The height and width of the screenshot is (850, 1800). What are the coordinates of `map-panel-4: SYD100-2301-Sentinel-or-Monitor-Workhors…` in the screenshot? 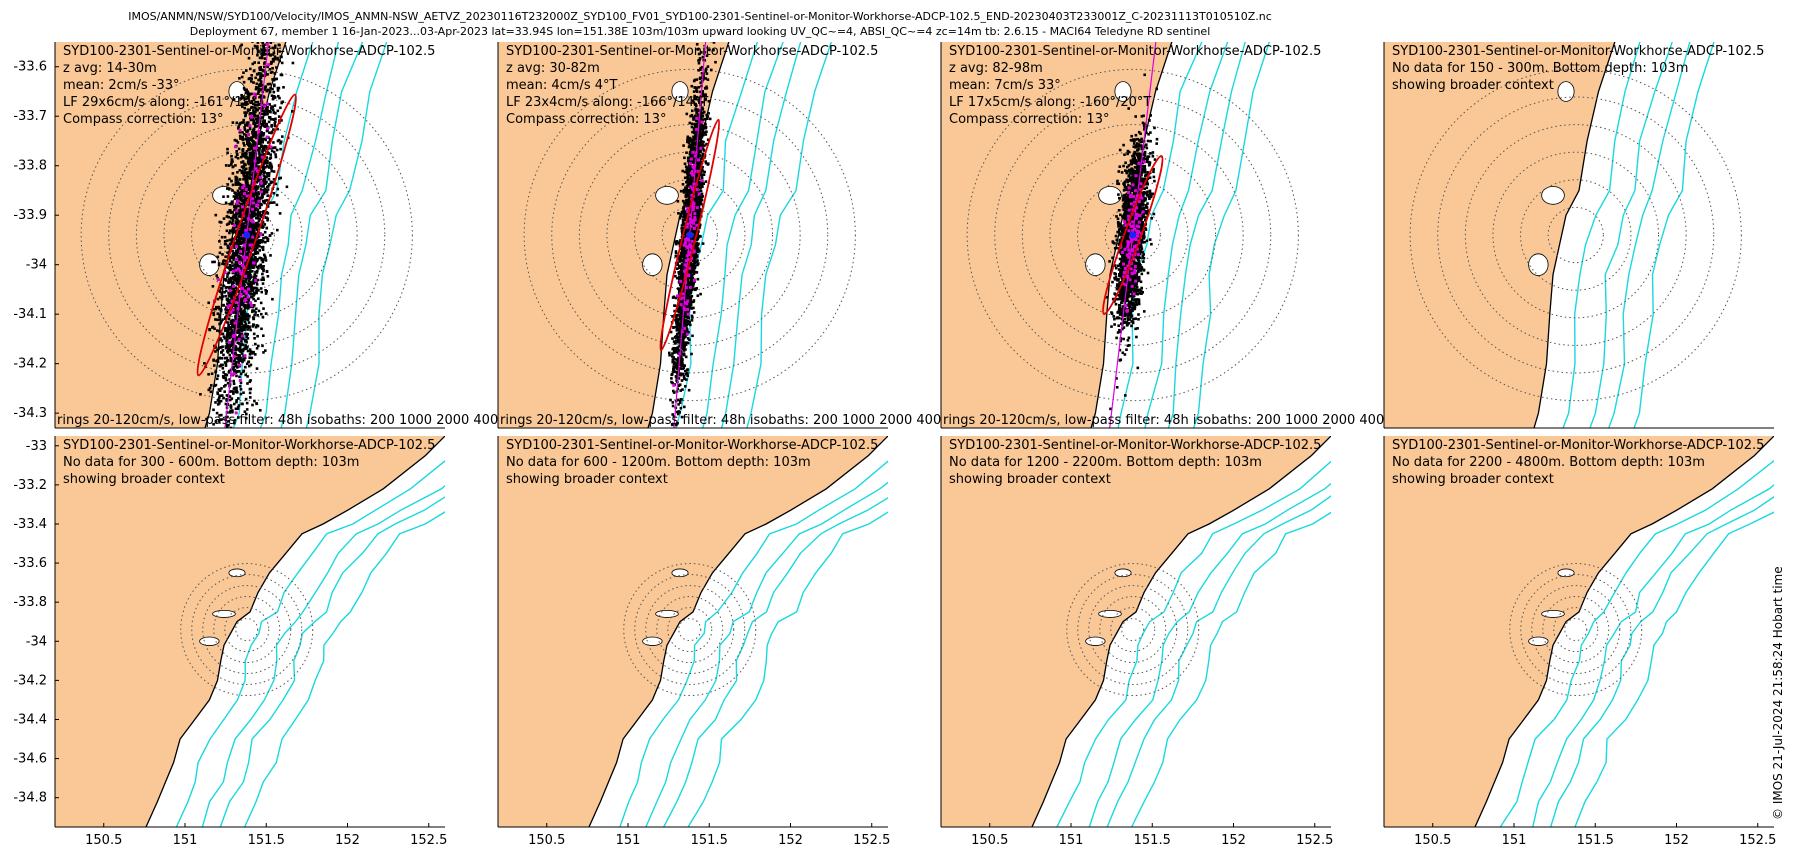 It's located at (230, 642).